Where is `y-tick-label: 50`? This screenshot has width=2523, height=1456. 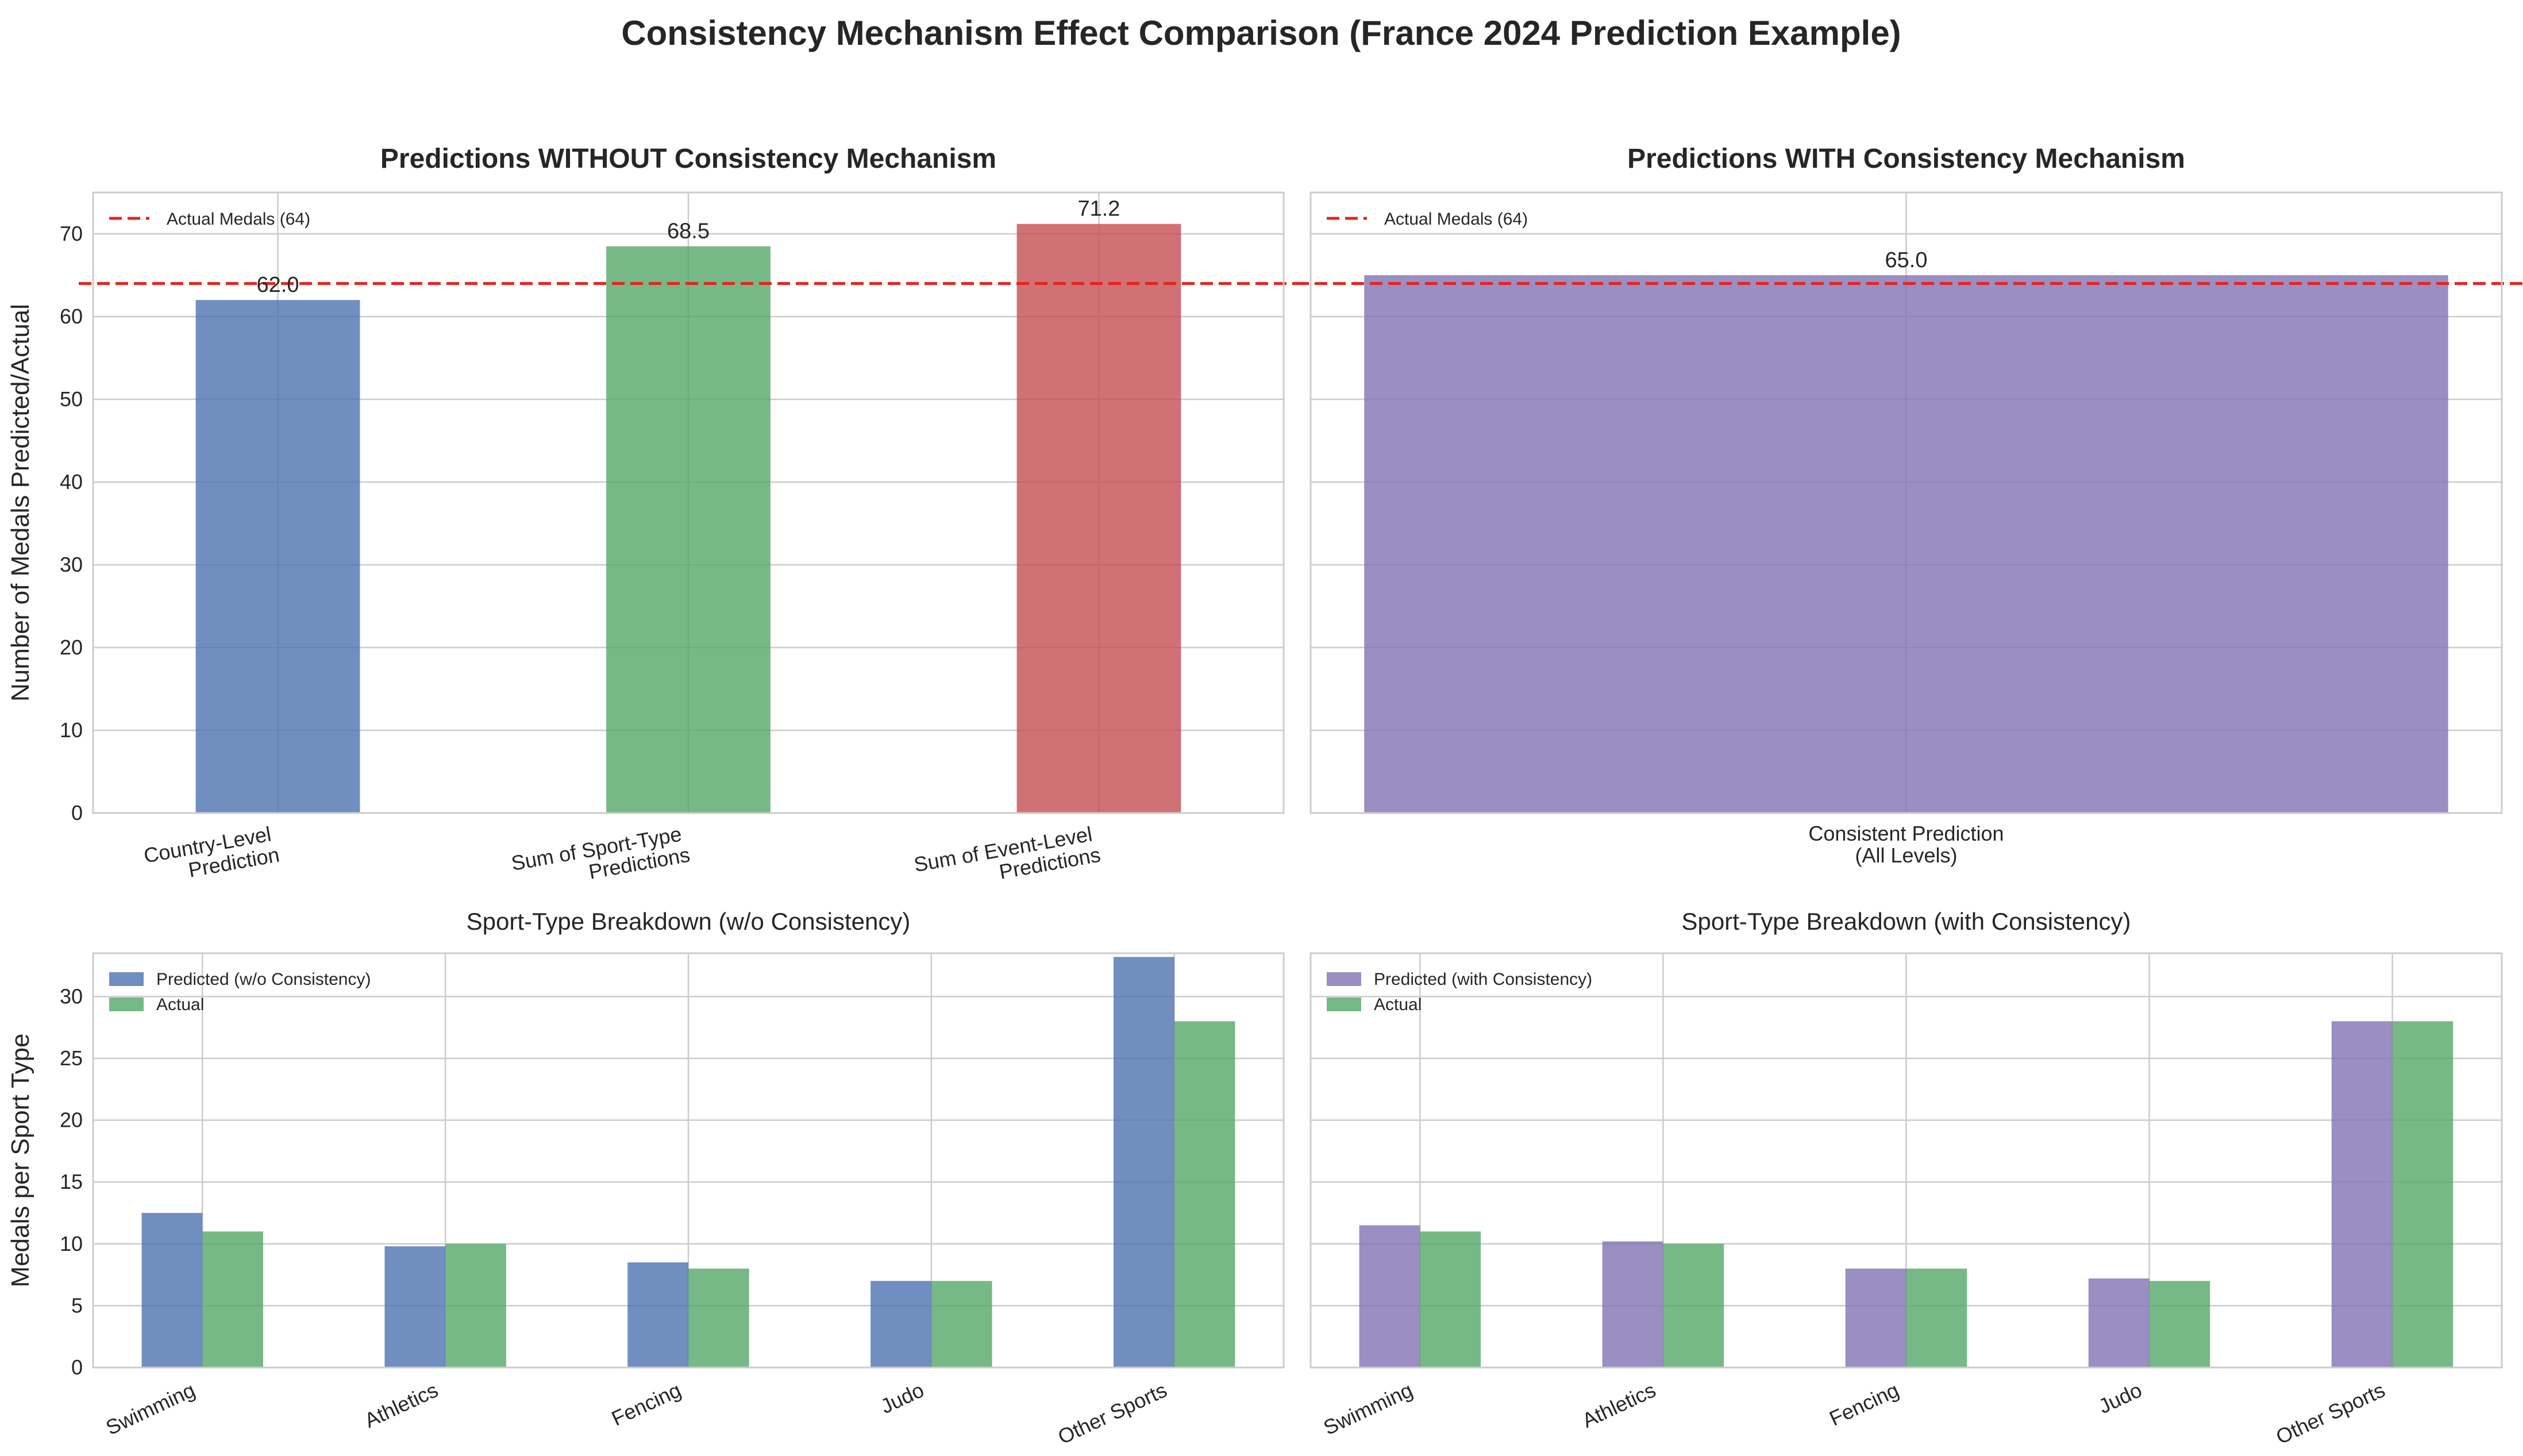 y-tick-label: 50 is located at coordinates (71, 399).